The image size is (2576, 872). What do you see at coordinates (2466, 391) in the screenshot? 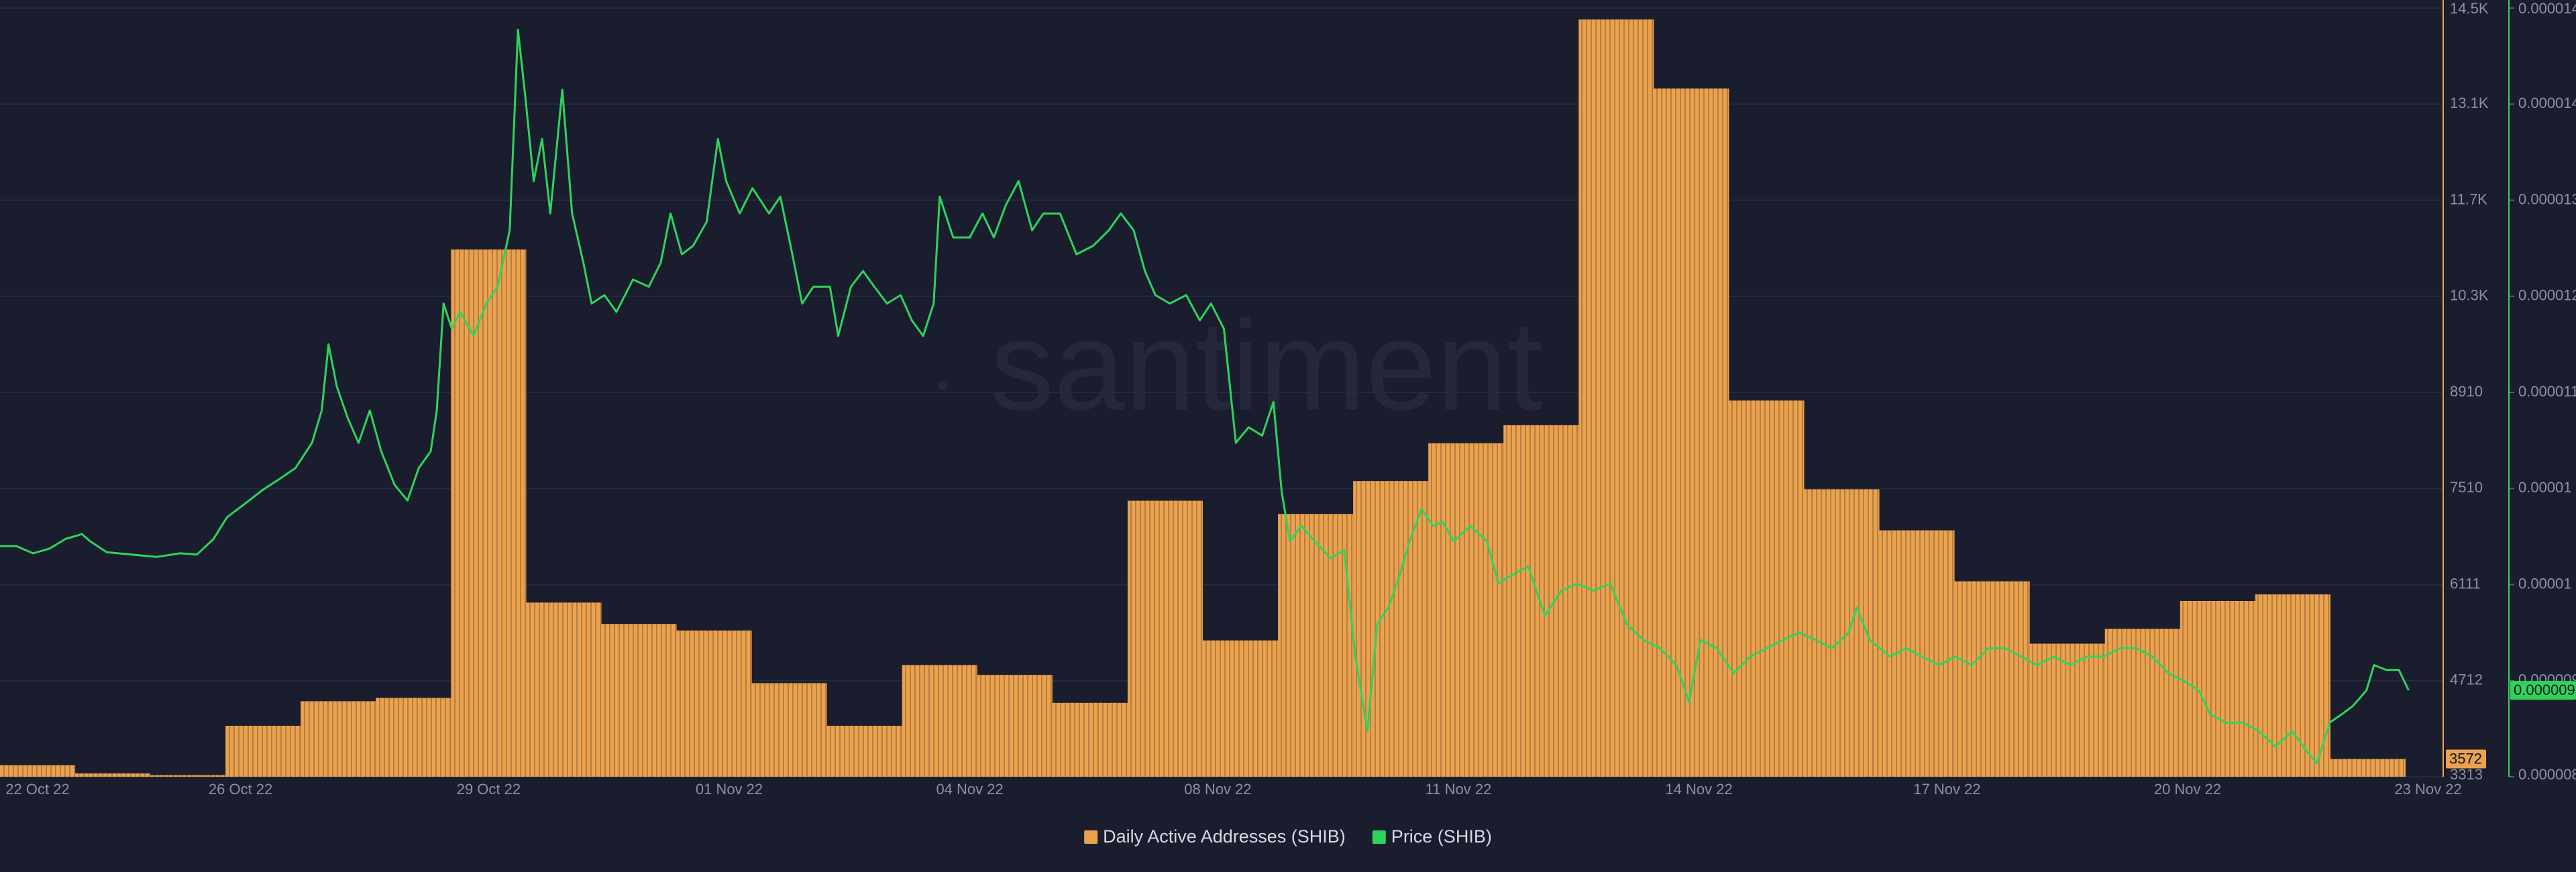
I see `y-tick-label: 8910` at bounding box center [2466, 391].